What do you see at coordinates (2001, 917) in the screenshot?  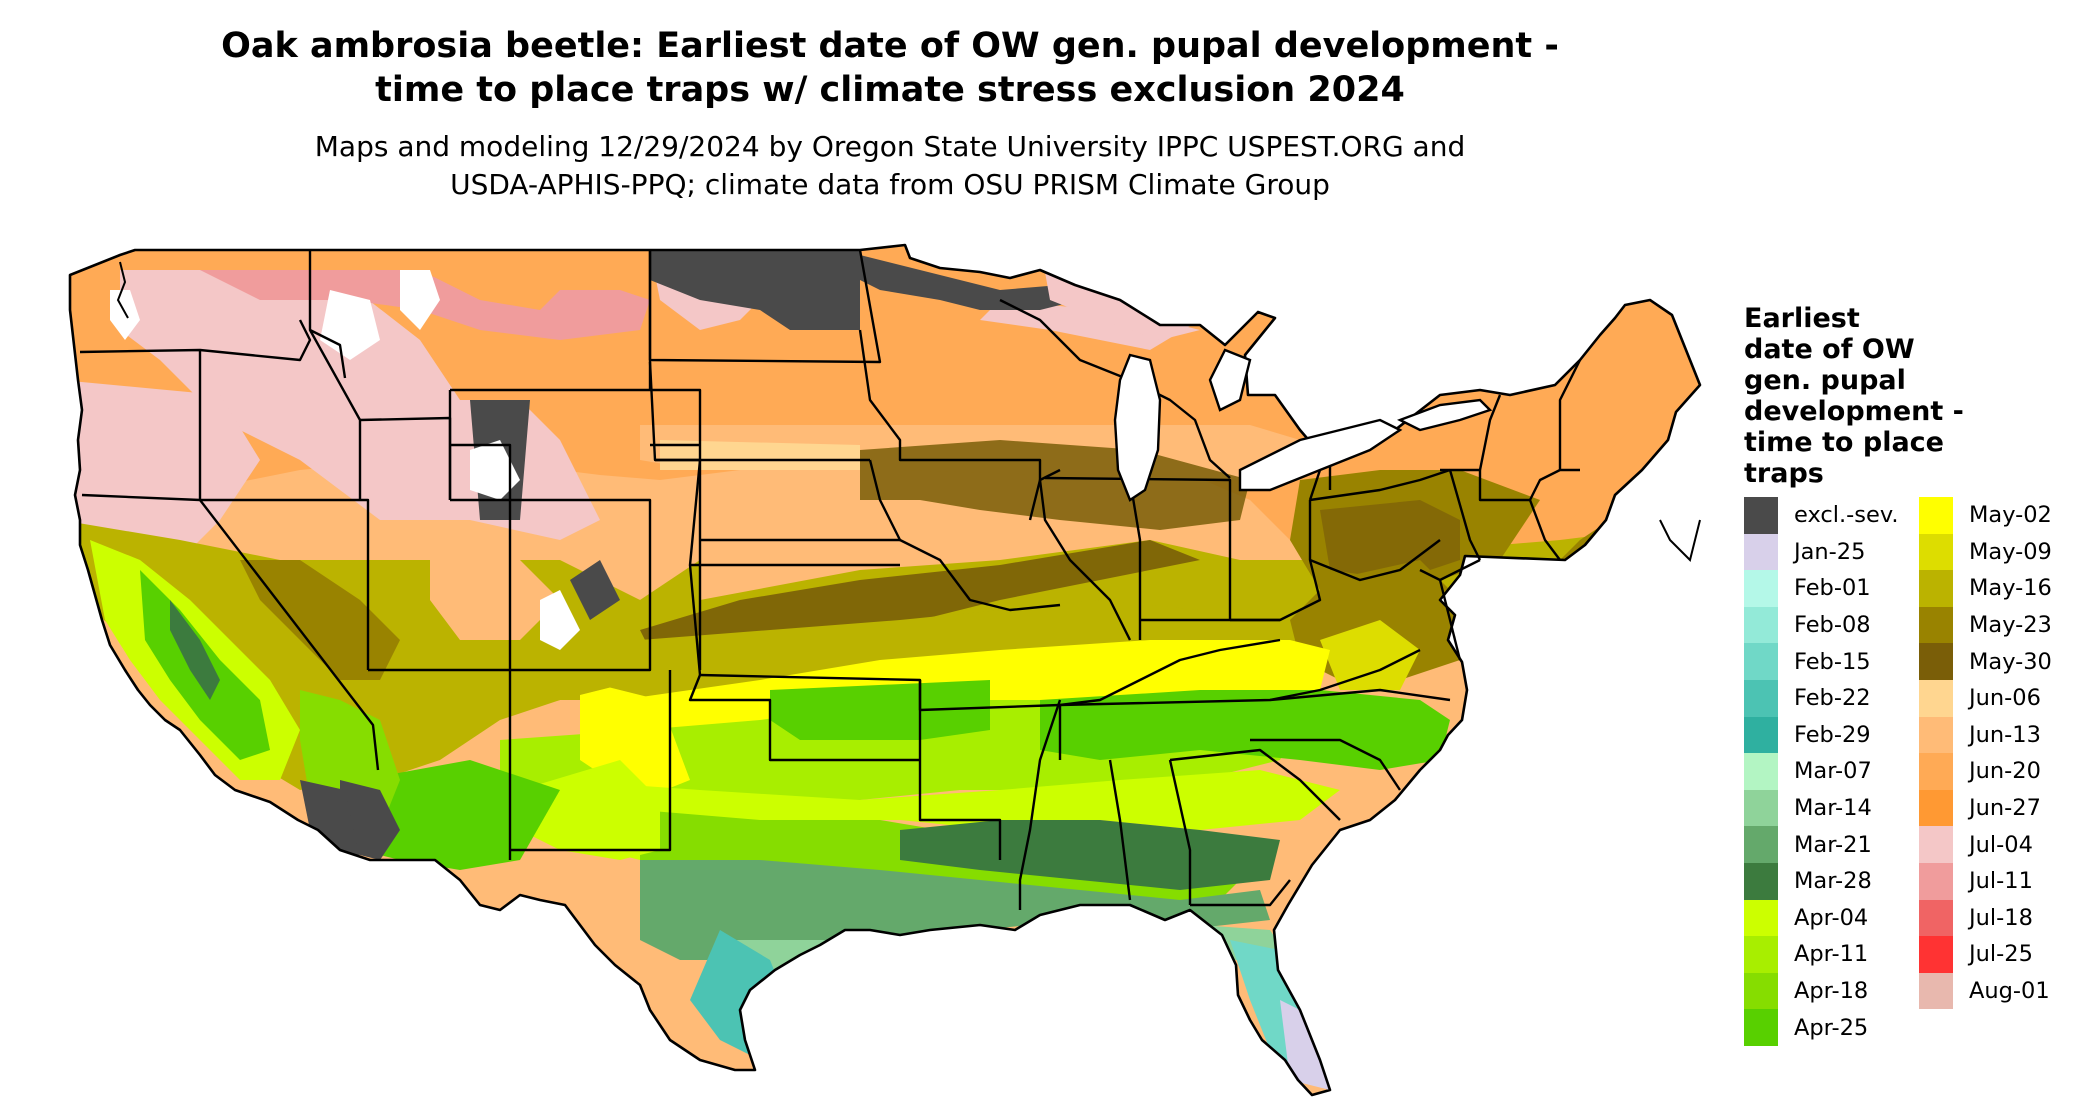 I see `legend-label: Jul-18` at bounding box center [2001, 917].